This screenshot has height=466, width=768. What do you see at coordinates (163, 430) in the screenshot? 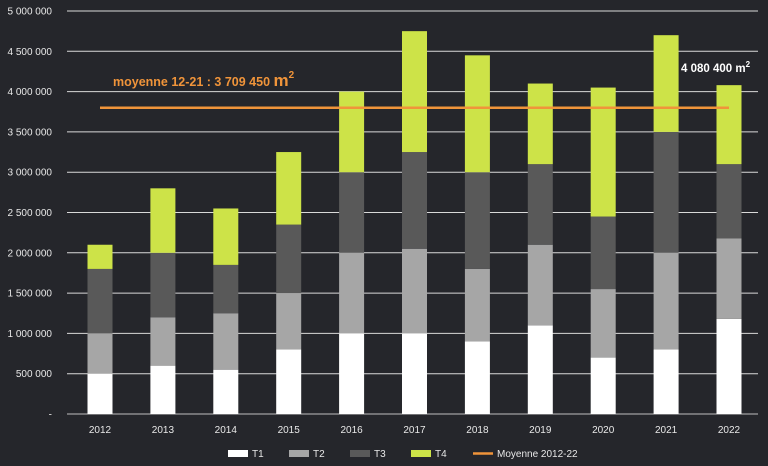
I see `x-tick-label: 2013` at bounding box center [163, 430].